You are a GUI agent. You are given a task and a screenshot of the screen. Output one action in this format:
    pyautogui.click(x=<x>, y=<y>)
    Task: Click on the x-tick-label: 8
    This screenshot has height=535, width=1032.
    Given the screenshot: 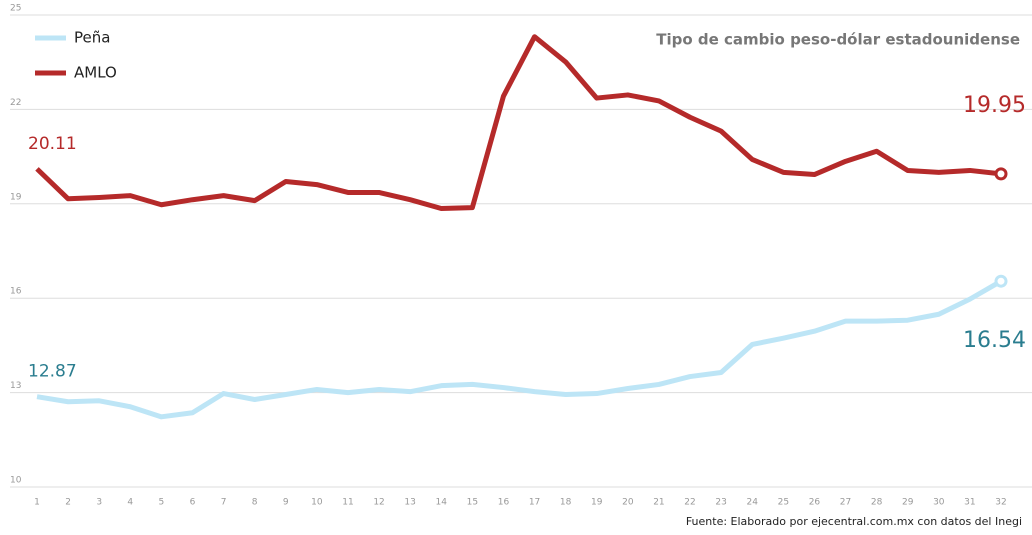 What is the action you would take?
    pyautogui.click(x=255, y=503)
    